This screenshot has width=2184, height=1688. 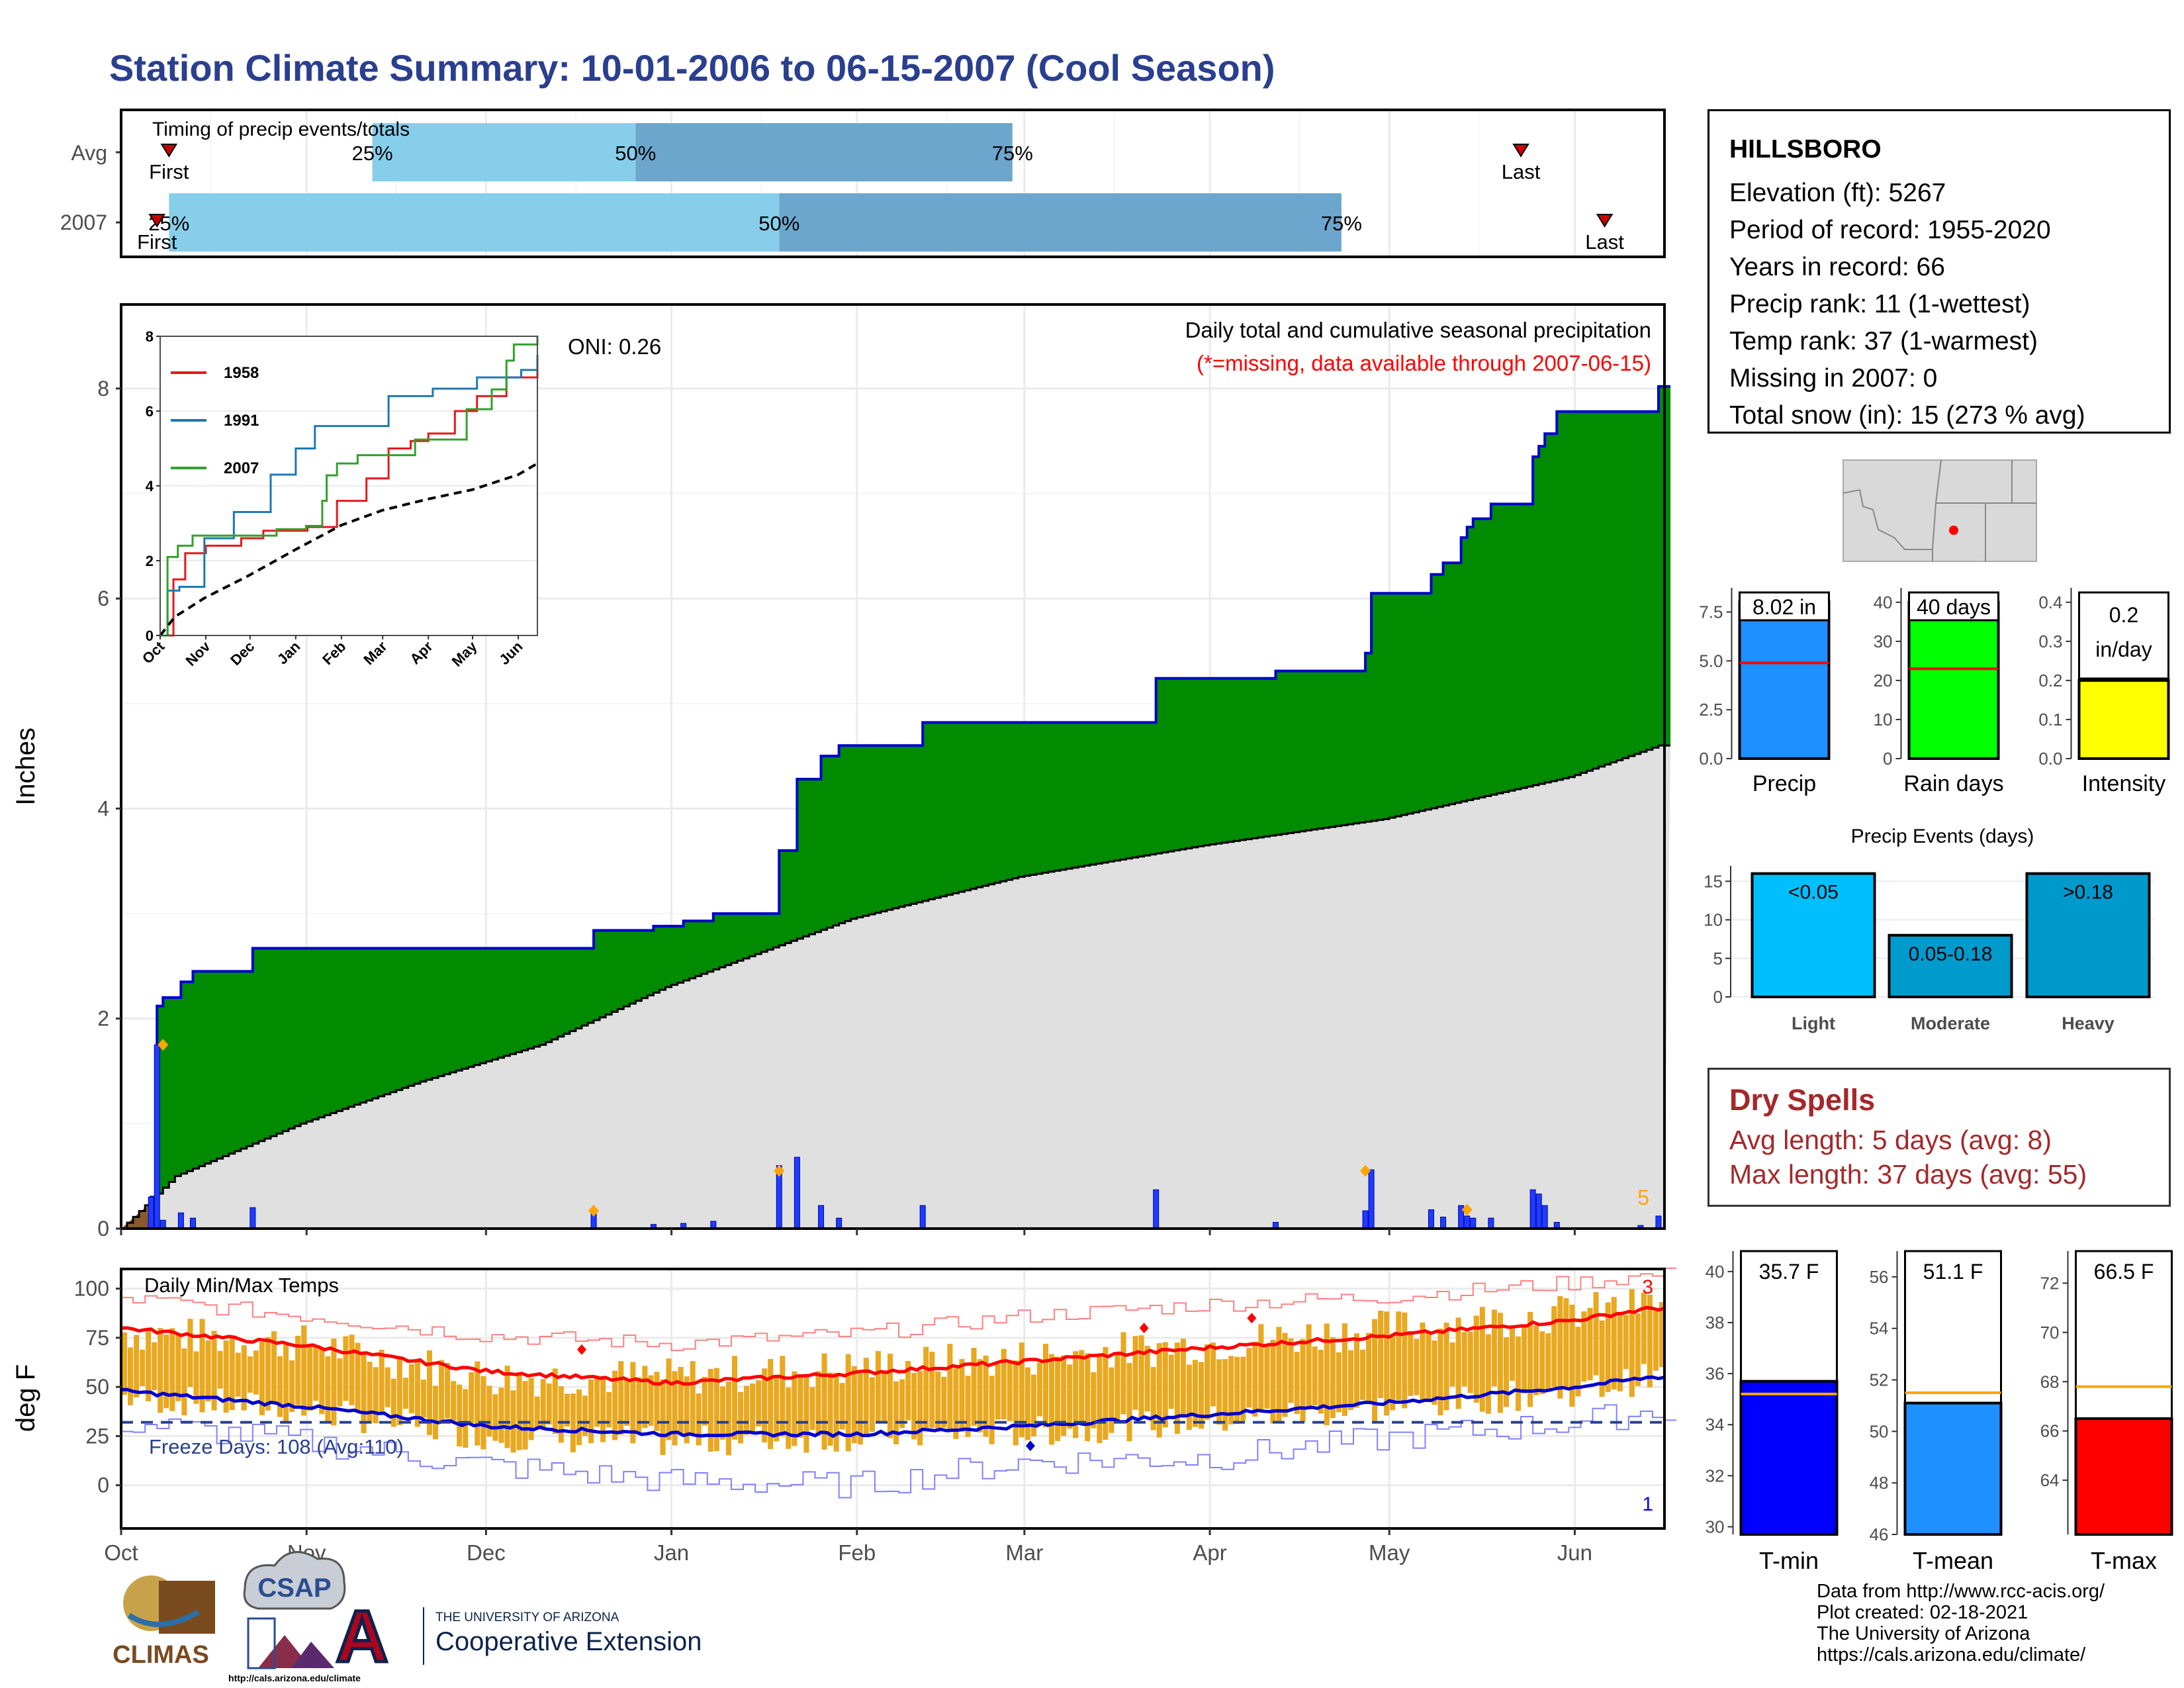 I want to click on month-label: Dec, so click(x=486, y=1552).